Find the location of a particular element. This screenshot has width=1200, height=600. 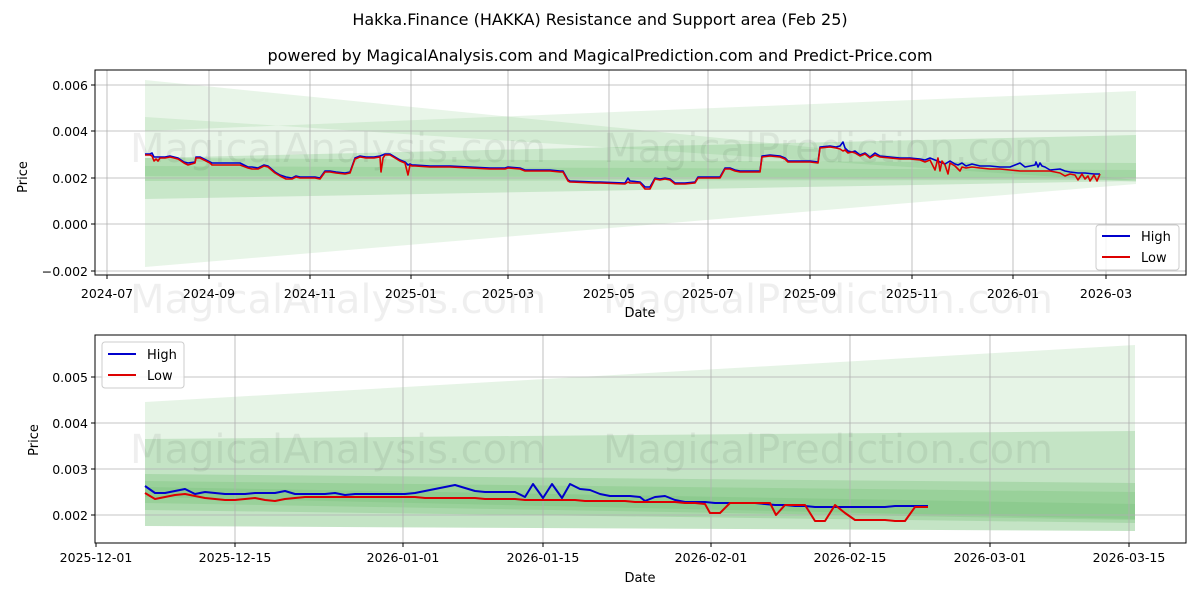

top-xtick-label: 2025-05 is located at coordinates (609, 293).